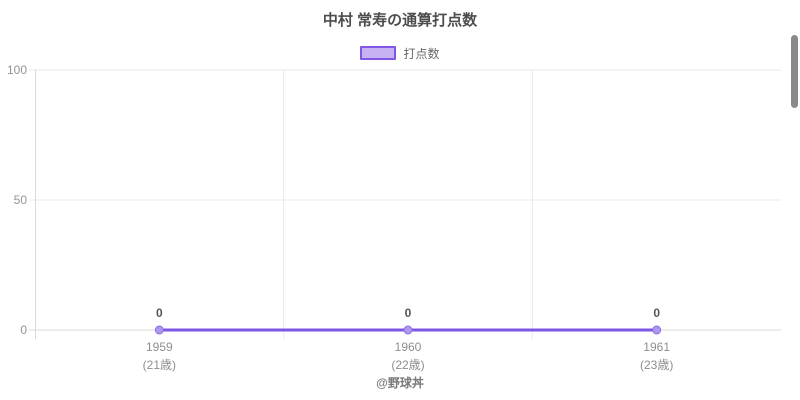 The width and height of the screenshot is (800, 400). Describe the element at coordinates (378, 53) in the screenshot. I see `legend-swatch-icon` at that location.